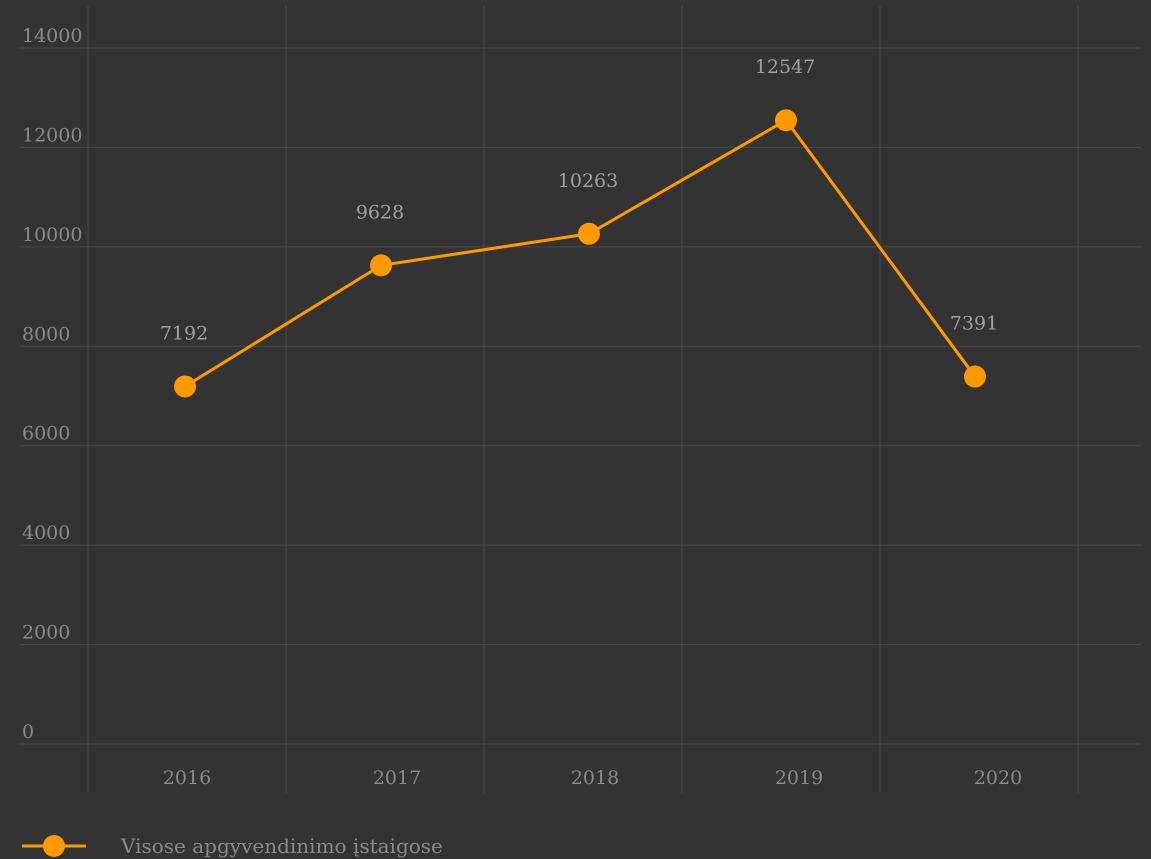 The image size is (1151, 859). What do you see at coordinates (785, 67) in the screenshot?
I see `data-label: 12547` at bounding box center [785, 67].